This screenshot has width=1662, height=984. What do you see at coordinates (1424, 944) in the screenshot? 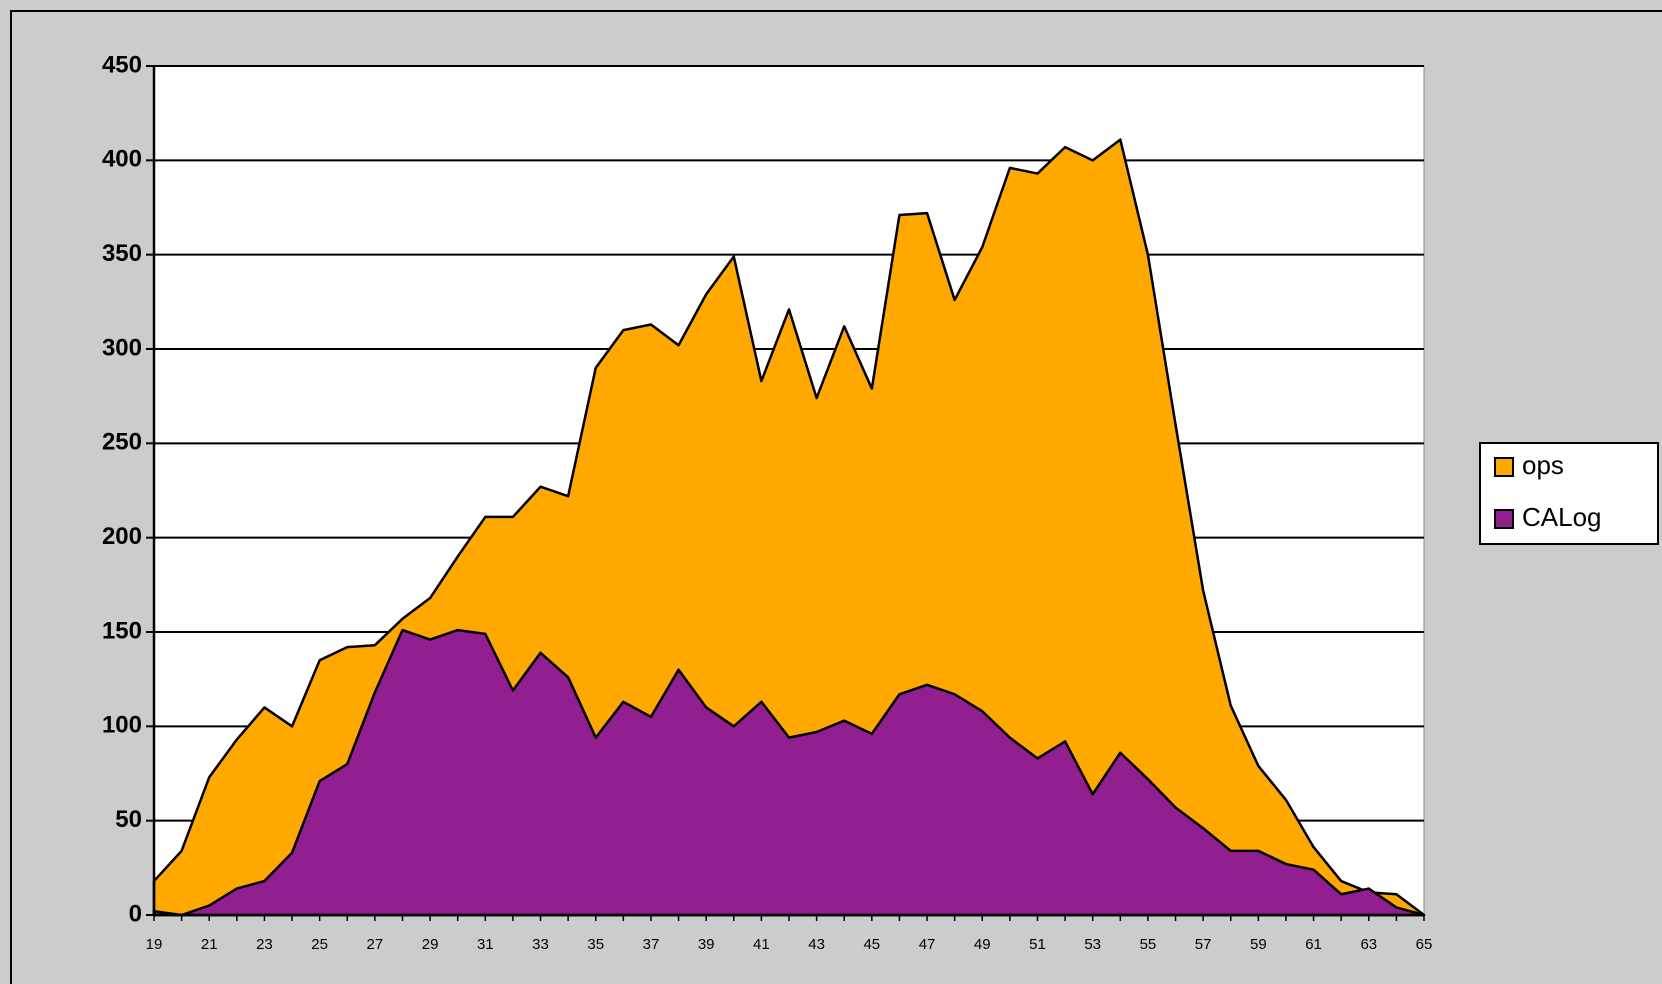
I see `x-tick-label: 65` at bounding box center [1424, 944].